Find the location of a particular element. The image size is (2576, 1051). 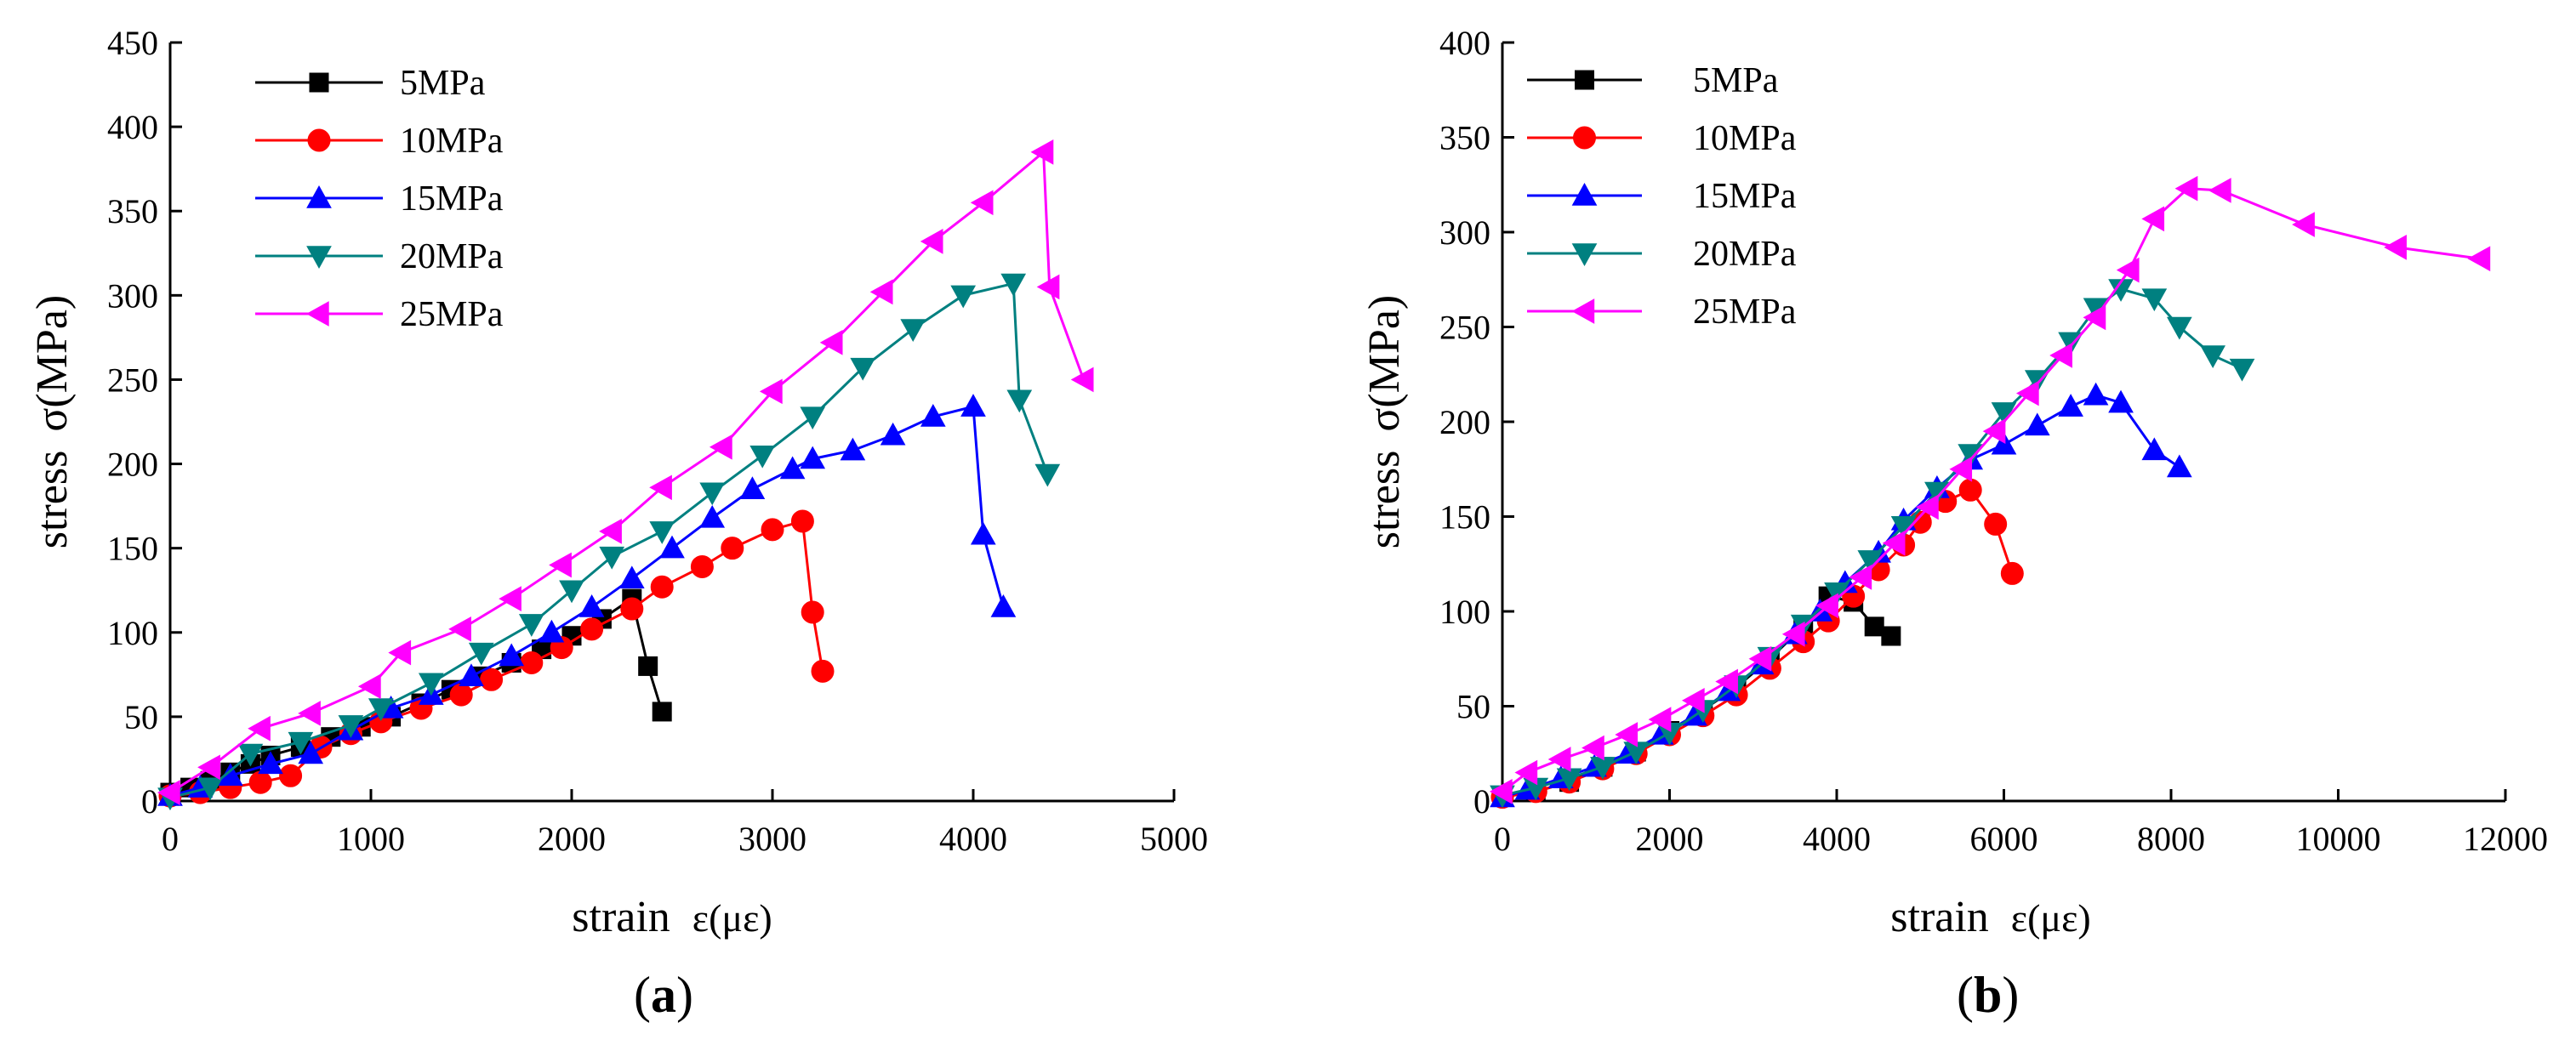

y-tick-label: 300 is located at coordinates (132, 295).